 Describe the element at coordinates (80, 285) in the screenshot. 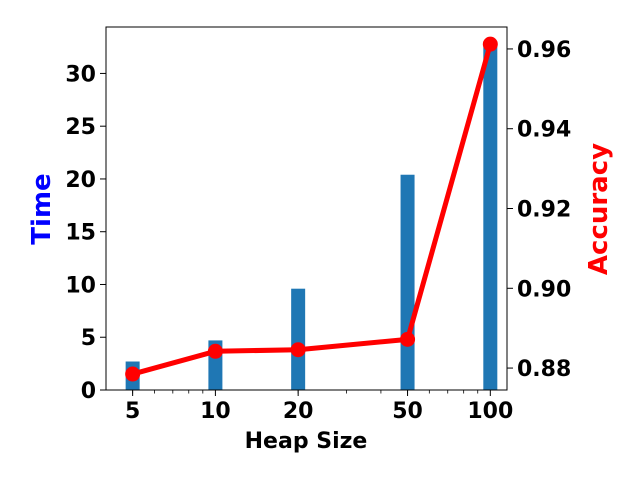

I see `y-left-tick-label: 10` at that location.